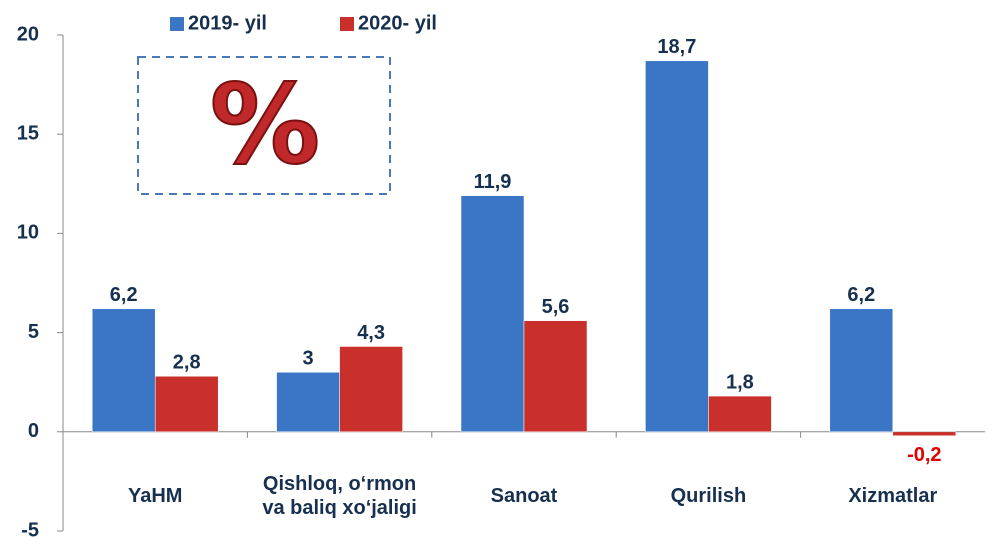 The image size is (993, 537). What do you see at coordinates (339, 496) in the screenshot?
I see `x-tick-label: Qishloq, o‘rmon va baliq xo‘jaligi` at bounding box center [339, 496].